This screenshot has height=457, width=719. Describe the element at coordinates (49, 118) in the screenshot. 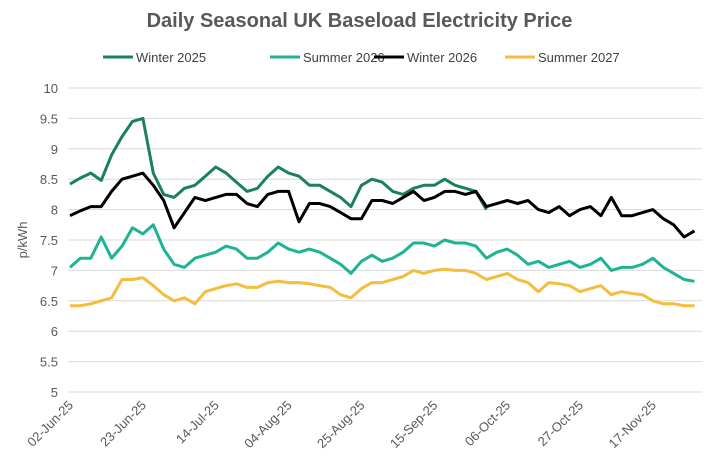

I see `y-tick-label: 9.5` at that location.